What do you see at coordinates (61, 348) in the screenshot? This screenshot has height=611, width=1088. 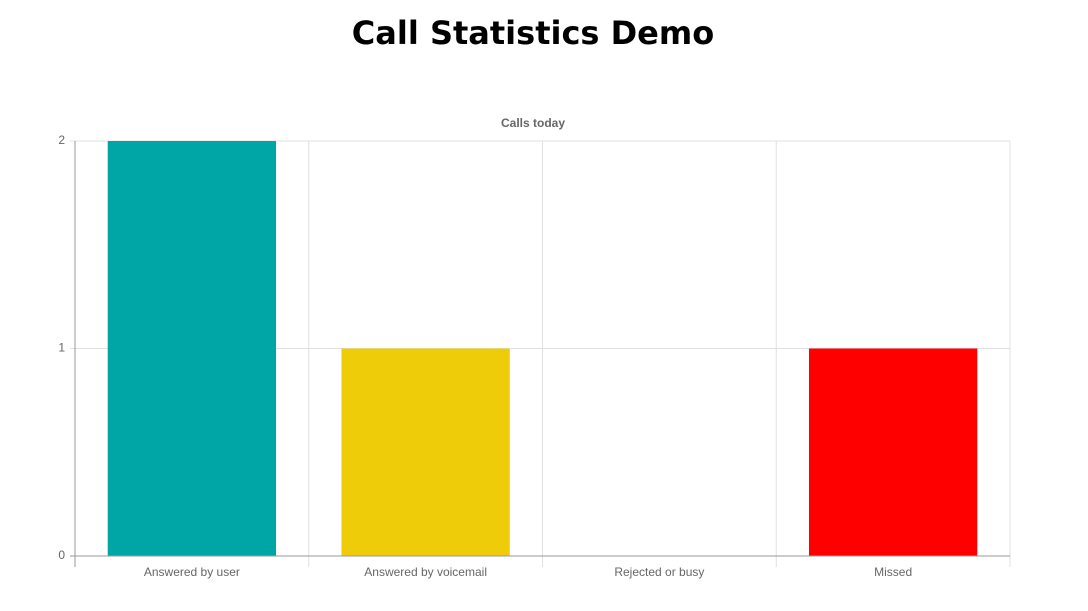 I see `y-tick-label: 1` at bounding box center [61, 348].